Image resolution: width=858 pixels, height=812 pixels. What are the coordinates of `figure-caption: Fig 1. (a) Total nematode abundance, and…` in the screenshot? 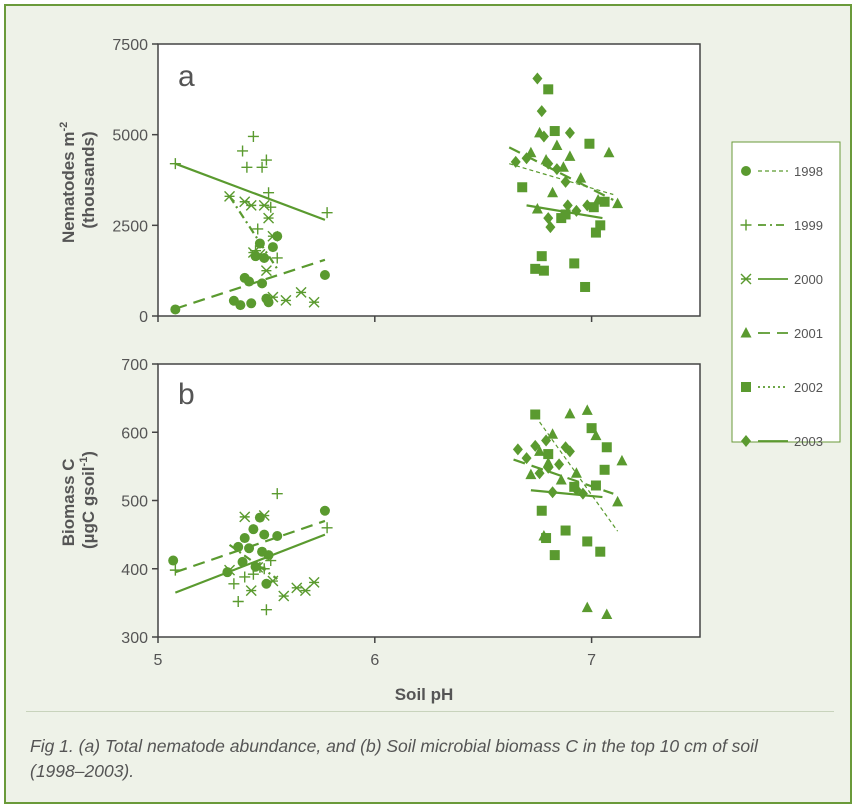 It's located at (394, 758).